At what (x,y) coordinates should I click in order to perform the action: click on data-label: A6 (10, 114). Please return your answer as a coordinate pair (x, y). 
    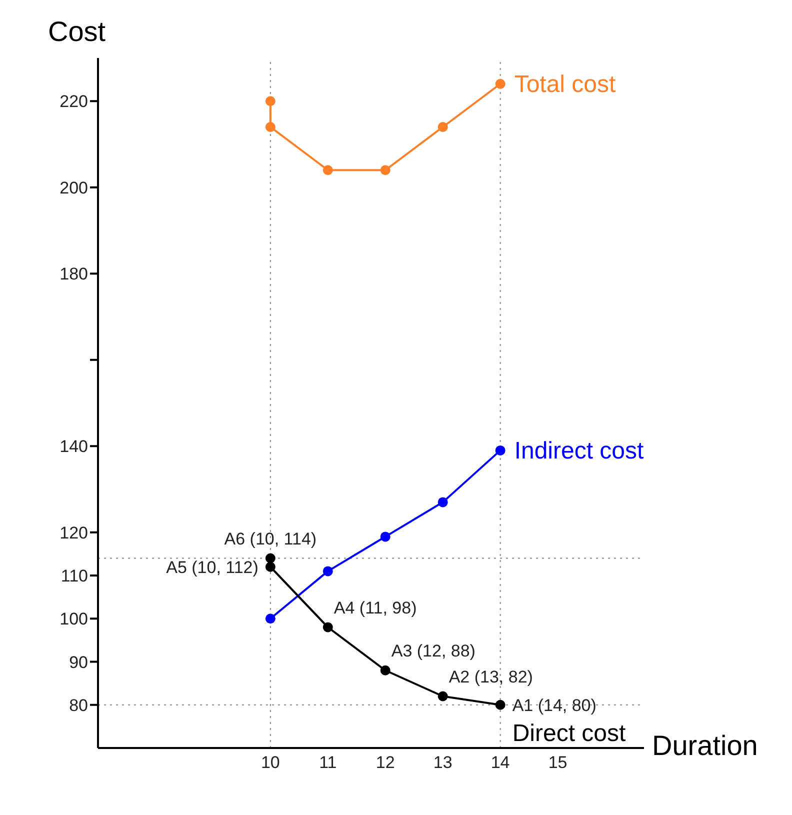
    Looking at the image, I should click on (270, 538).